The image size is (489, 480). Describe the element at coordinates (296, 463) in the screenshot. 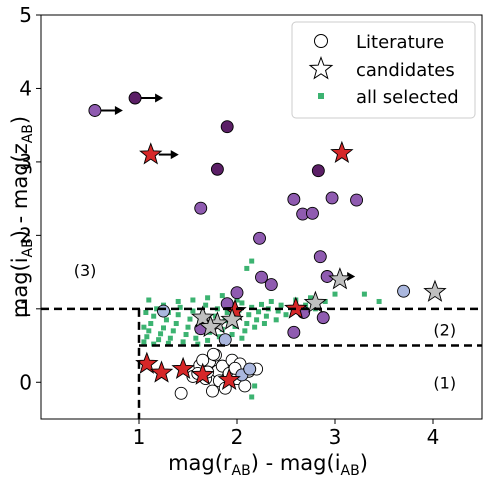

I see `x-label-part-2: ) - mag(i` at that location.